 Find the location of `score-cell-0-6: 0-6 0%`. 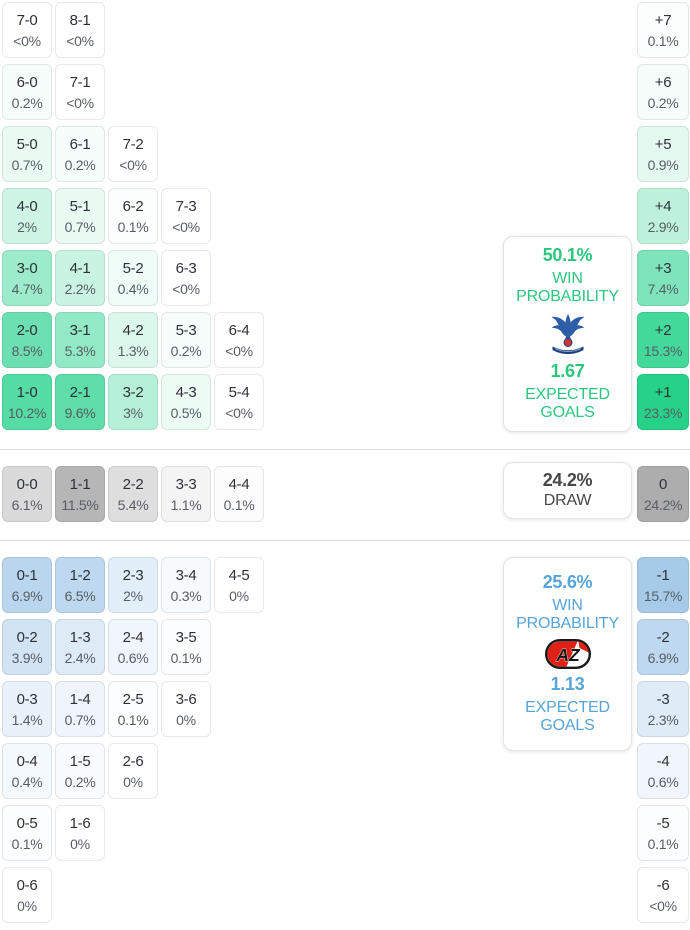

score-cell-0-6: 0-6 0% is located at coordinates (27, 895).